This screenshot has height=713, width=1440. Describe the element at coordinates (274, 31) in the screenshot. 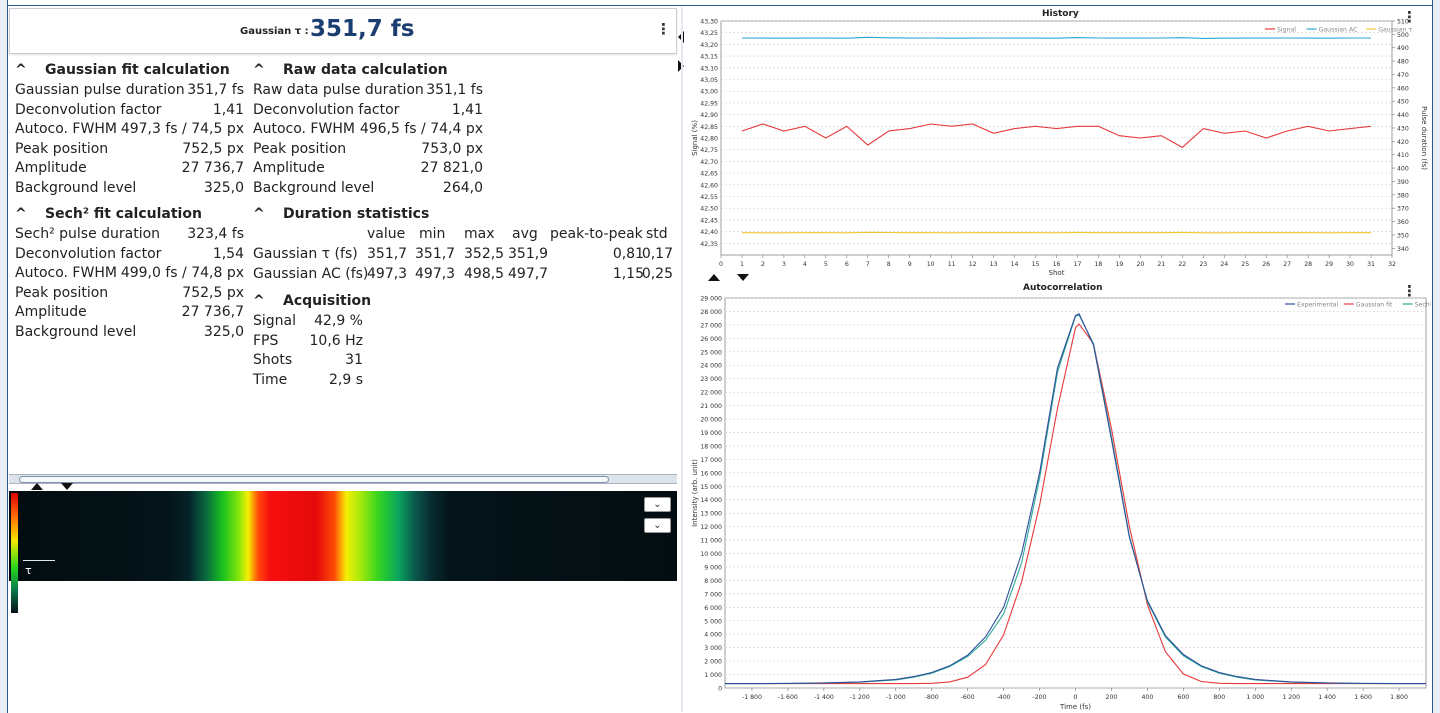

I see `main-readout-label: Gaussian τ :` at that location.